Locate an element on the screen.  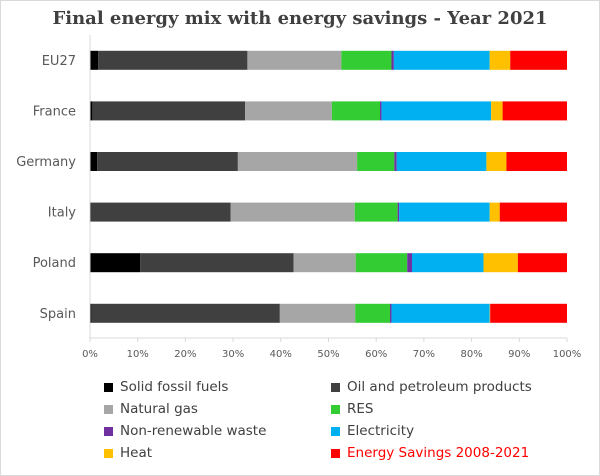
x-tick-label: 0% is located at coordinates (90, 354).